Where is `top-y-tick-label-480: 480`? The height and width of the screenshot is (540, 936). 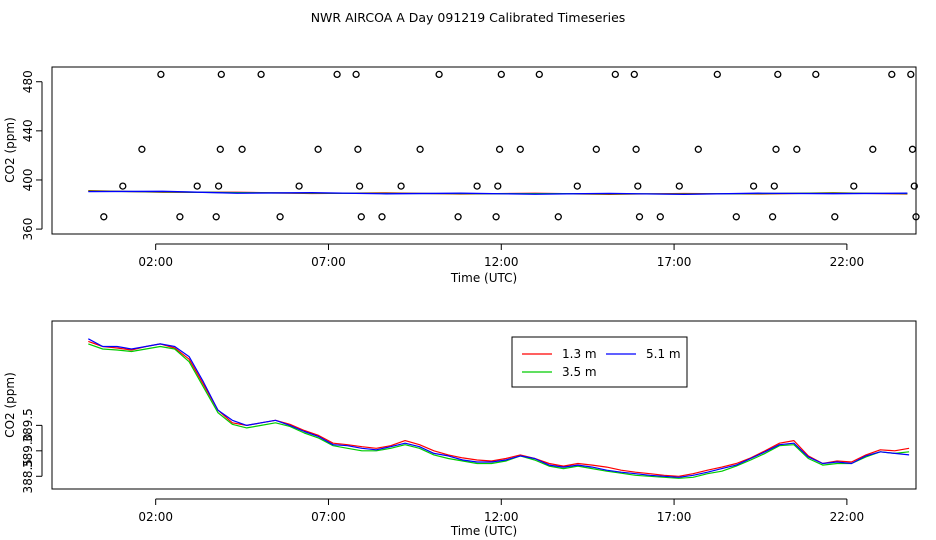 top-y-tick-label-480: 480 is located at coordinates (28, 81).